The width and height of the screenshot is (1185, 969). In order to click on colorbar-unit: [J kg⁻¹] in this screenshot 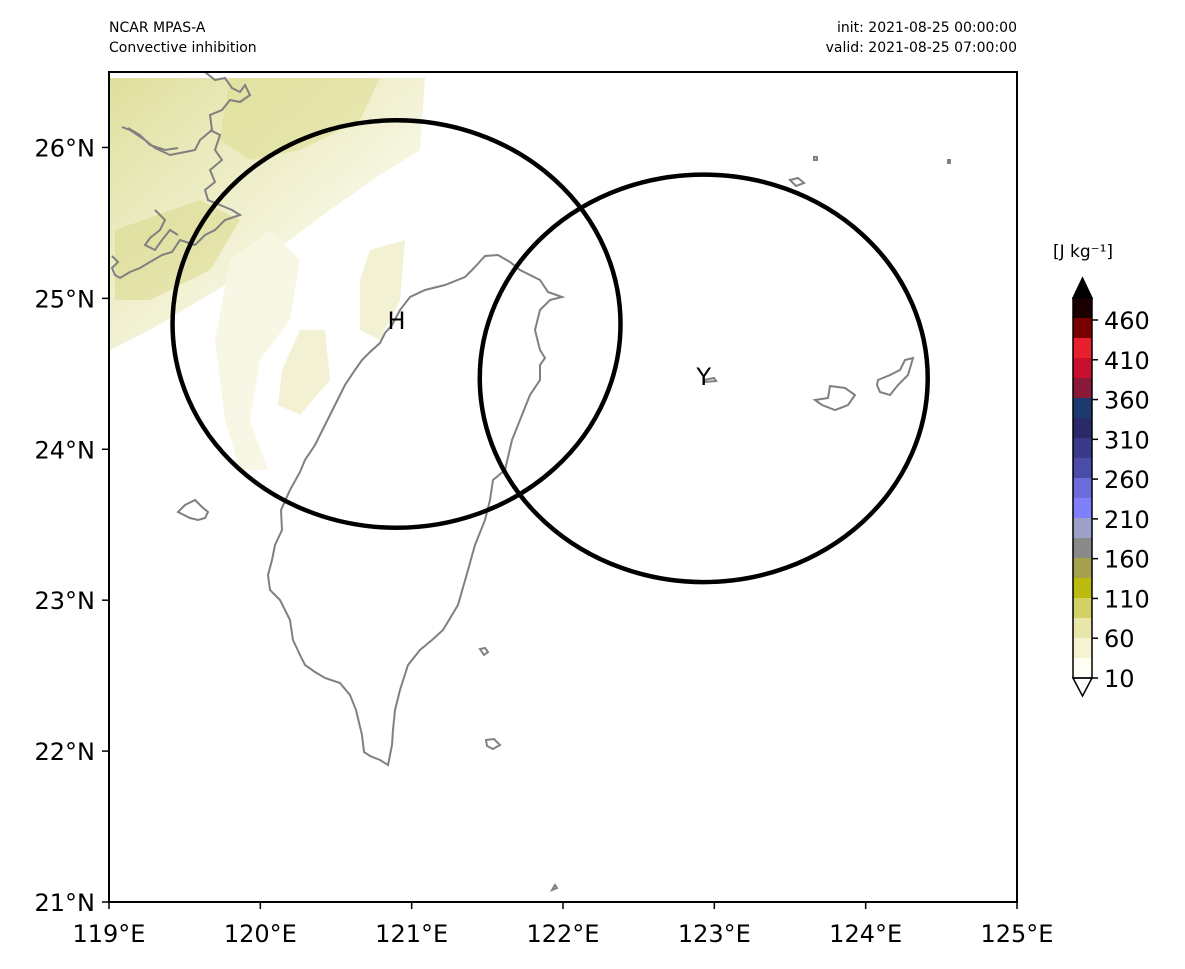, I will do `click(1083, 252)`.